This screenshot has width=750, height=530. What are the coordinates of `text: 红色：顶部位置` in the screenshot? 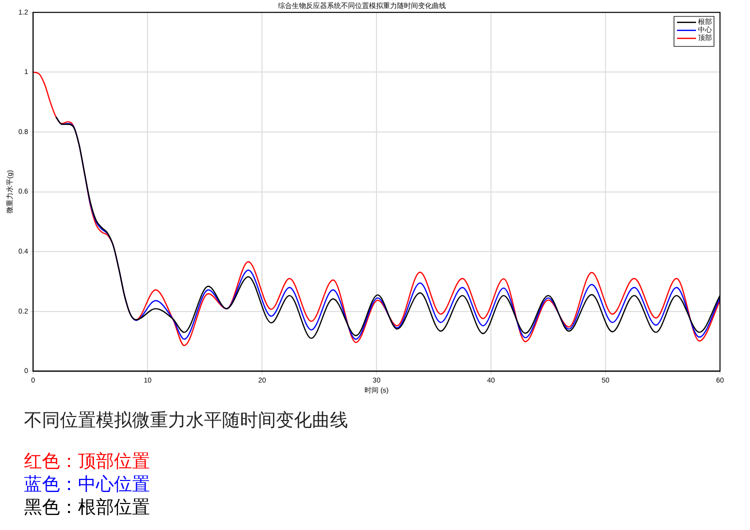 It's located at (87, 461).